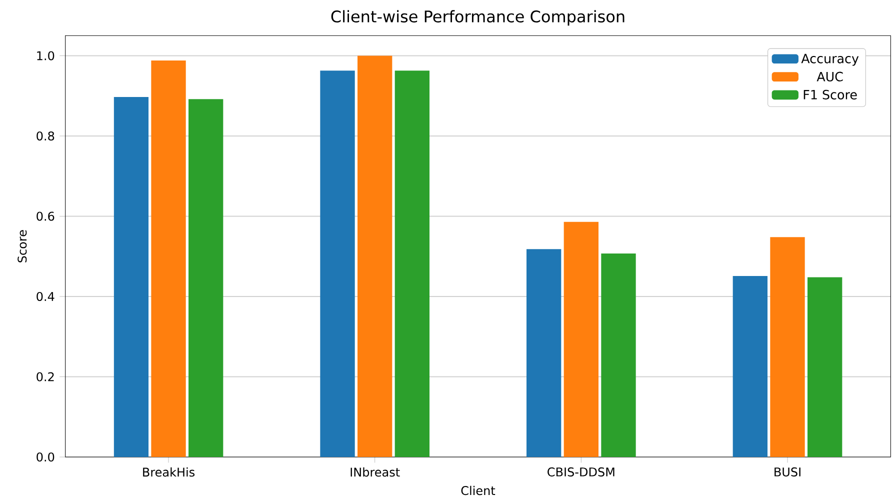 The width and height of the screenshot is (895, 501). What do you see at coordinates (830, 95) in the screenshot?
I see `legend-label: F1 Score` at bounding box center [830, 95].